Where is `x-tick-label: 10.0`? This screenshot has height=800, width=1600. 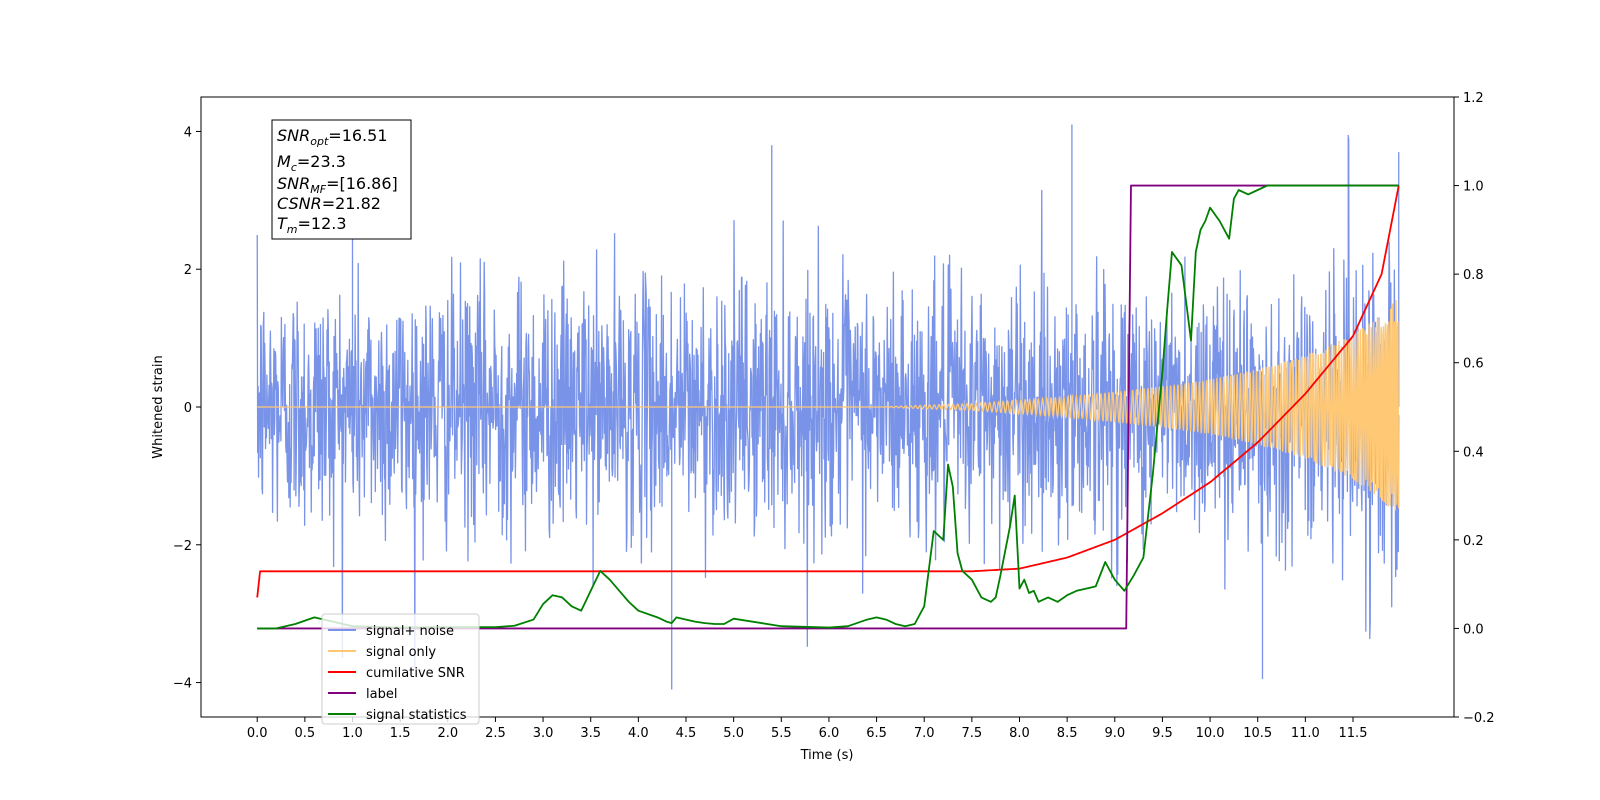
x-tick-label: 10.0 is located at coordinates (1210, 733).